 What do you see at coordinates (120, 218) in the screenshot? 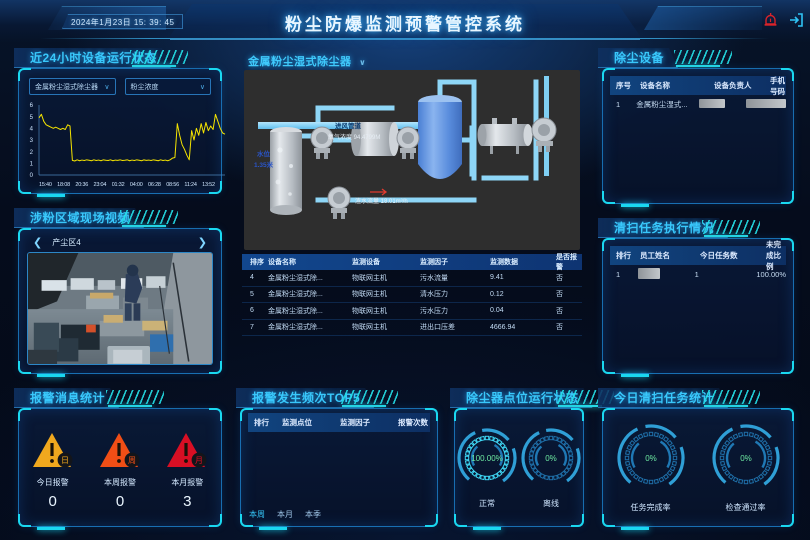
I see `panel-header: 涉粉区域现场视频` at bounding box center [120, 218].